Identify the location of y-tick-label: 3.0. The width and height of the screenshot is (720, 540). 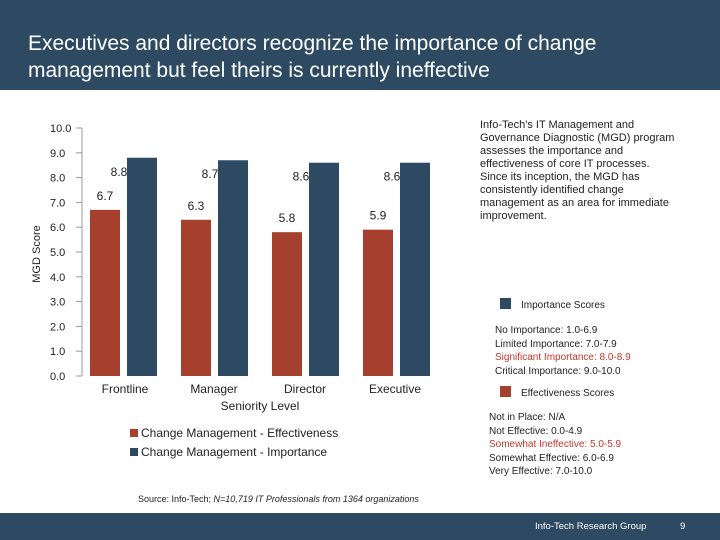
(57, 303).